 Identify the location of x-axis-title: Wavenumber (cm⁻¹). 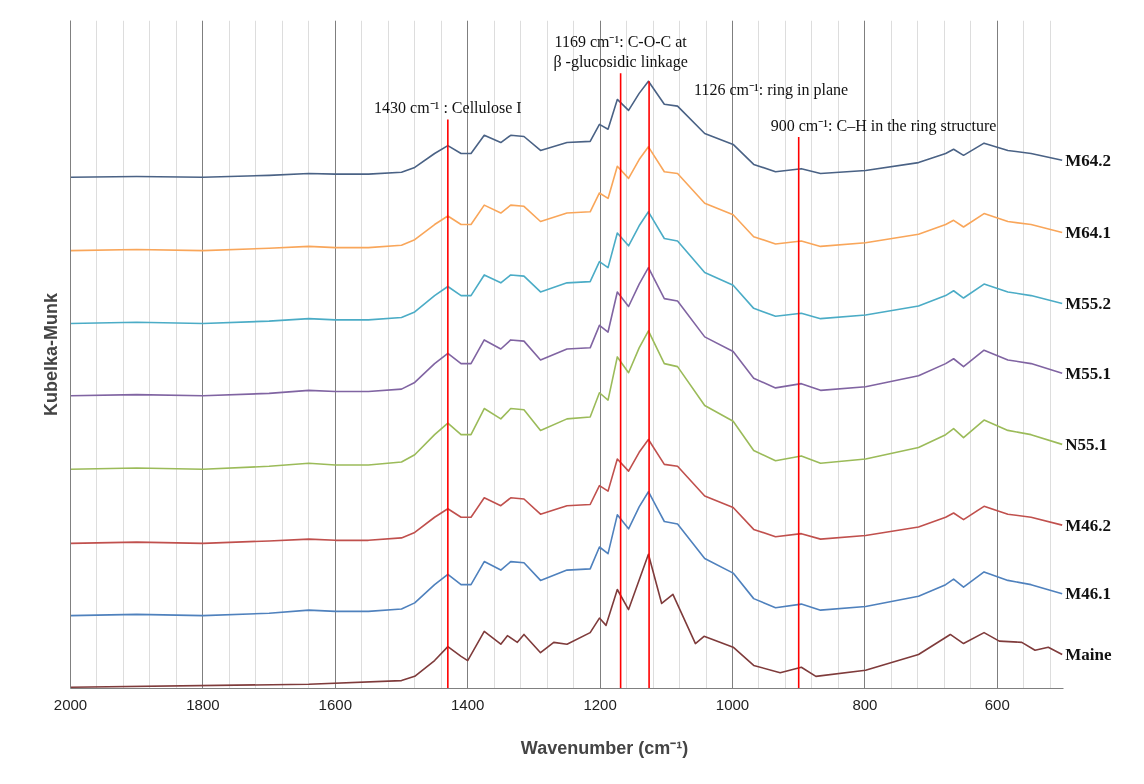
(604, 747).